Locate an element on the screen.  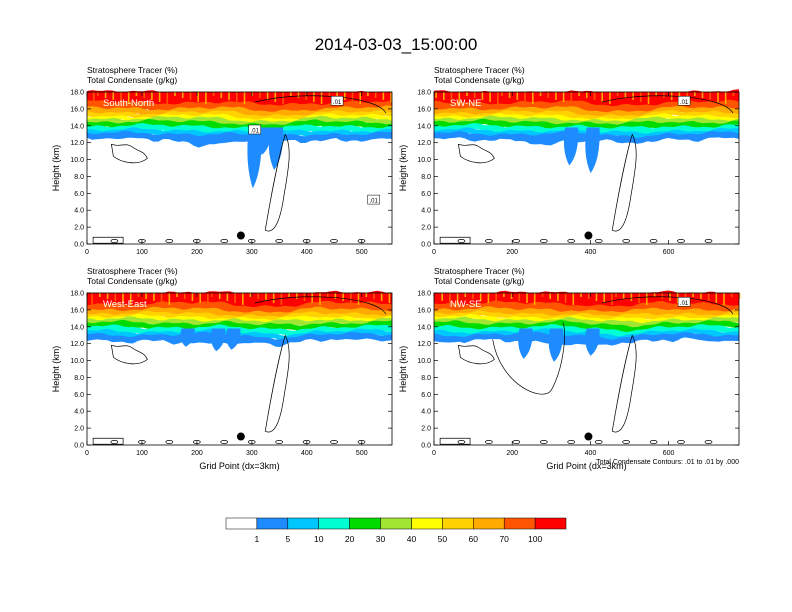
y-tick-label: 12.0 is located at coordinates (424, 344).